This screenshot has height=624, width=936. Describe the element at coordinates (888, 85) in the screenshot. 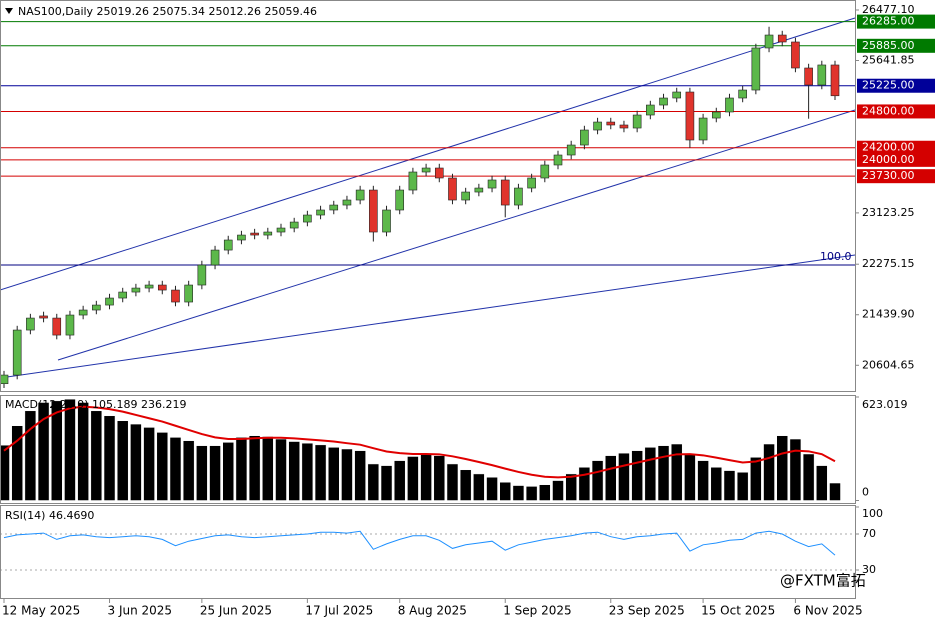

I see `level-label: 25225.00` at that location.